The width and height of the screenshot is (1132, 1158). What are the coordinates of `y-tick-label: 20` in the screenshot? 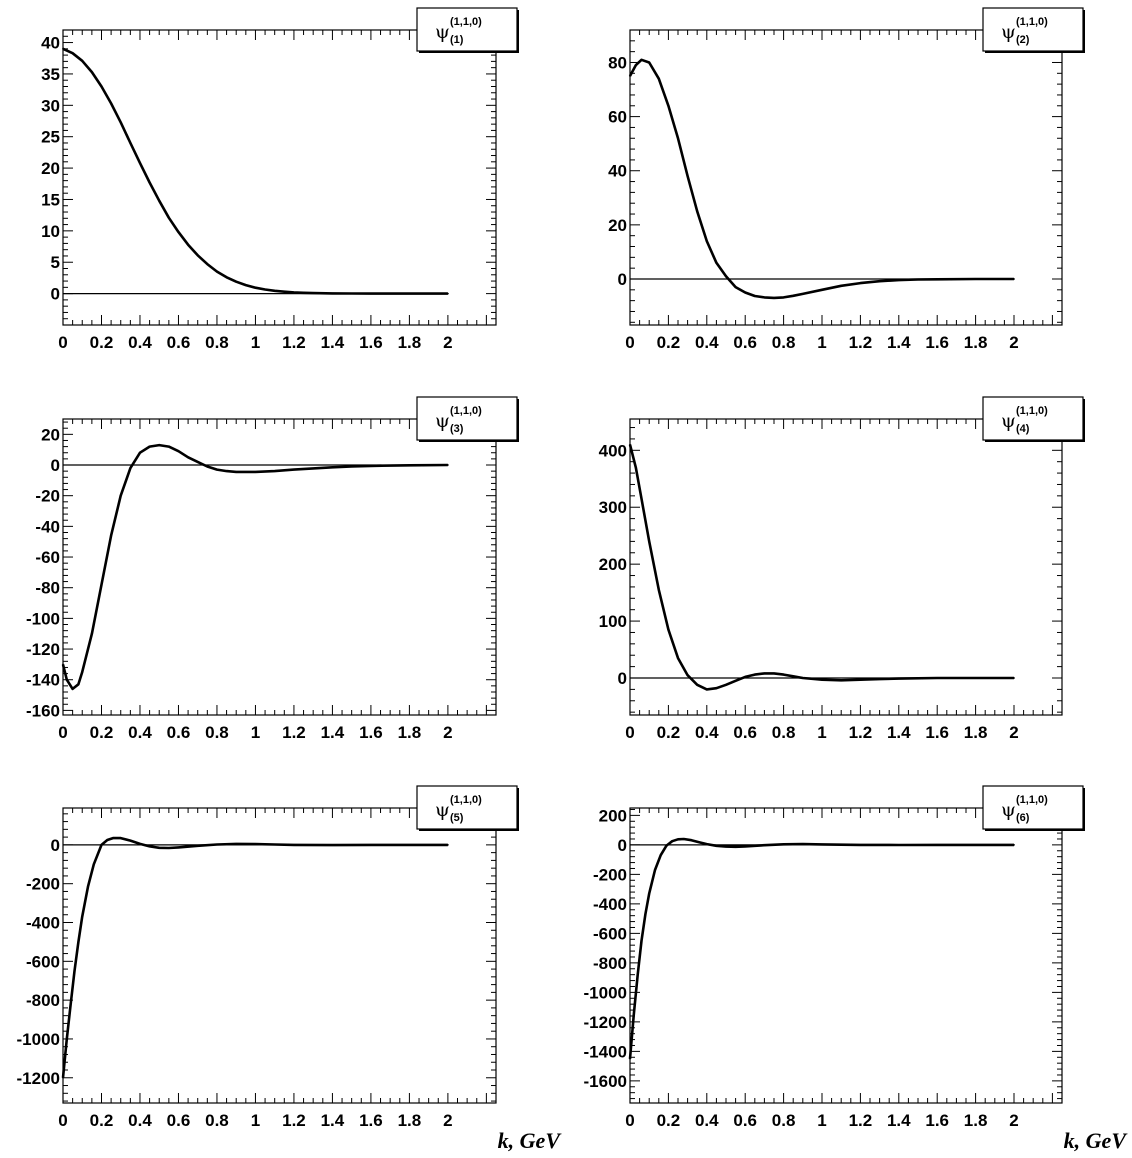 It's located at (50, 434).